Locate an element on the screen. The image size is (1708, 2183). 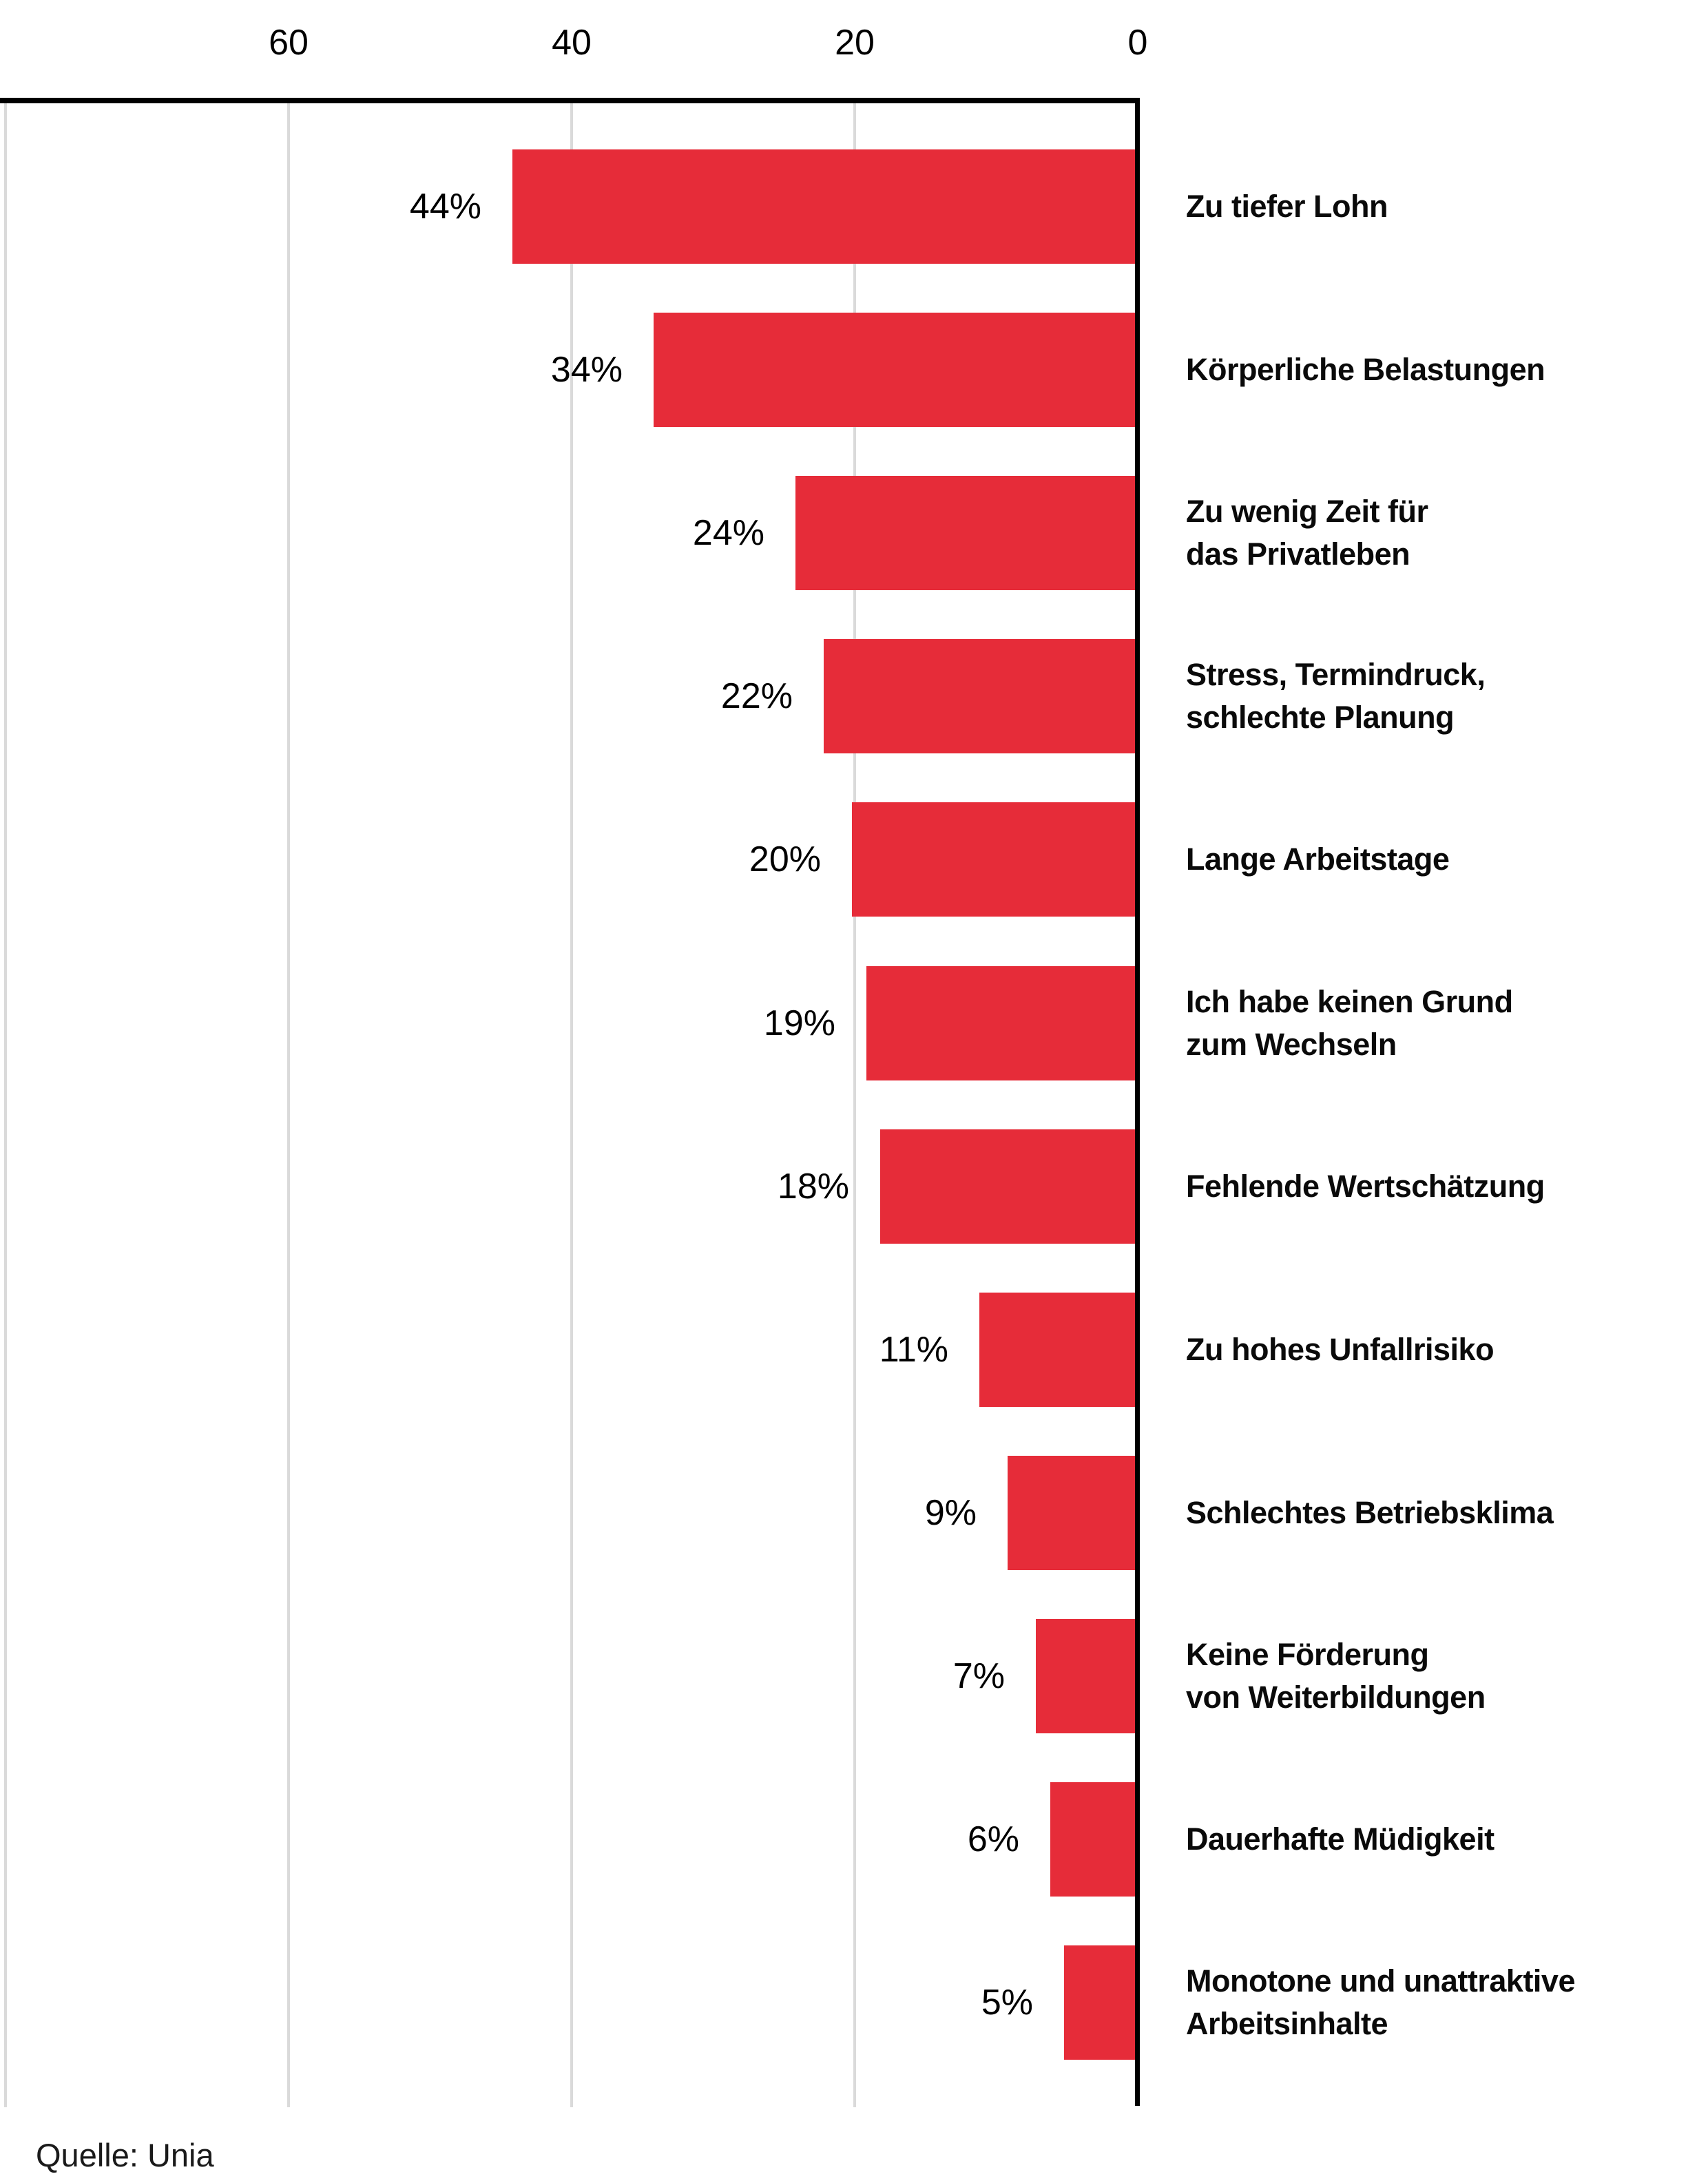
axis-tick-label: 60 is located at coordinates (289, 43).